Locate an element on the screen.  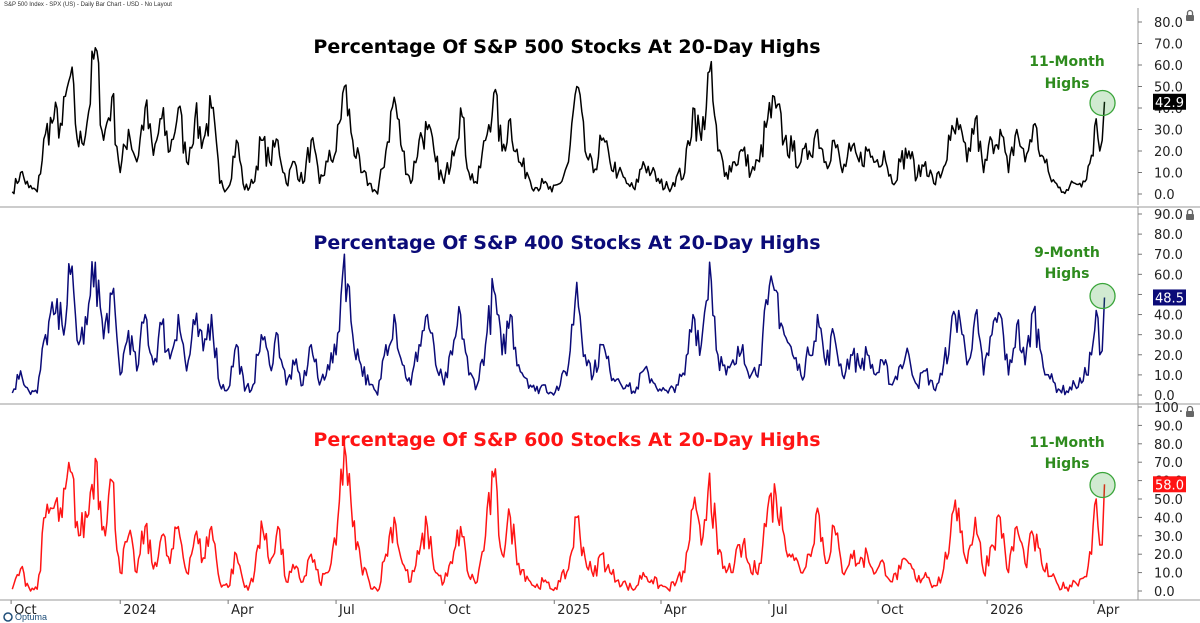
x-tick-label: 2026 is located at coordinates (1006, 610).